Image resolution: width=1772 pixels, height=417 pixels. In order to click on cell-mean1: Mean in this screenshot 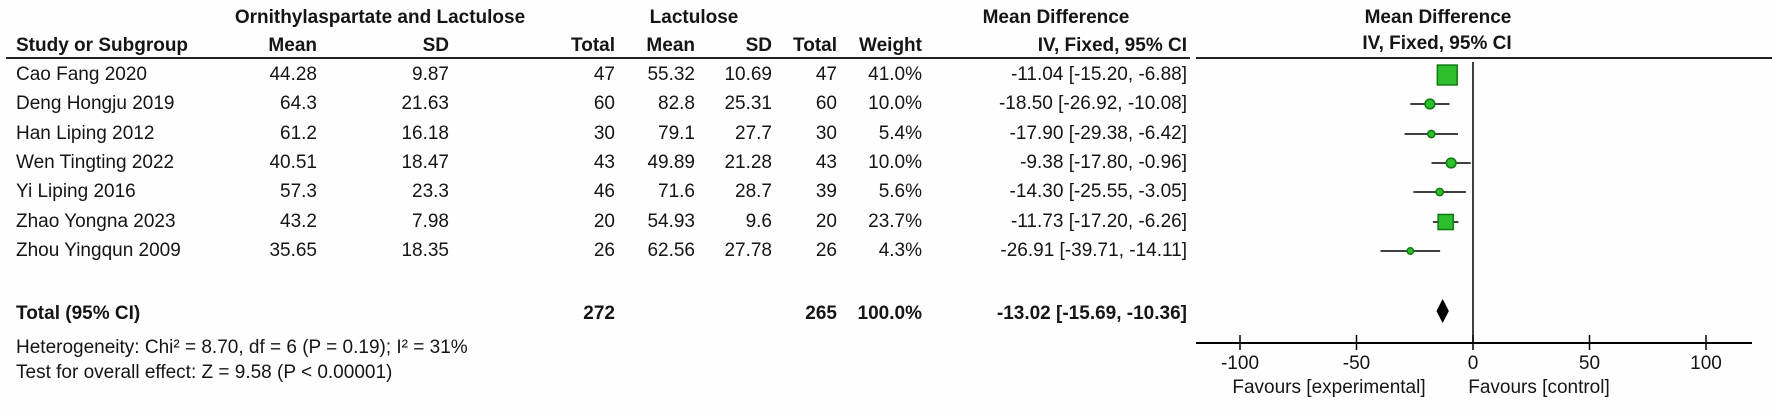, I will do `click(292, 45)`.